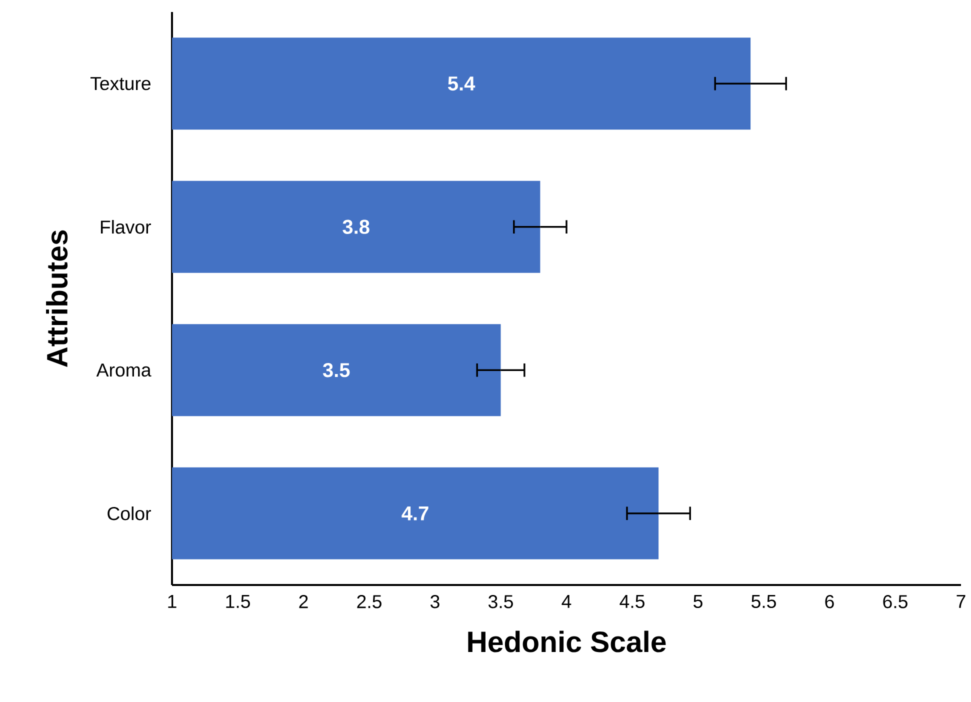  Describe the element at coordinates (356, 227) in the screenshot. I see `data-label: 3.8` at that location.